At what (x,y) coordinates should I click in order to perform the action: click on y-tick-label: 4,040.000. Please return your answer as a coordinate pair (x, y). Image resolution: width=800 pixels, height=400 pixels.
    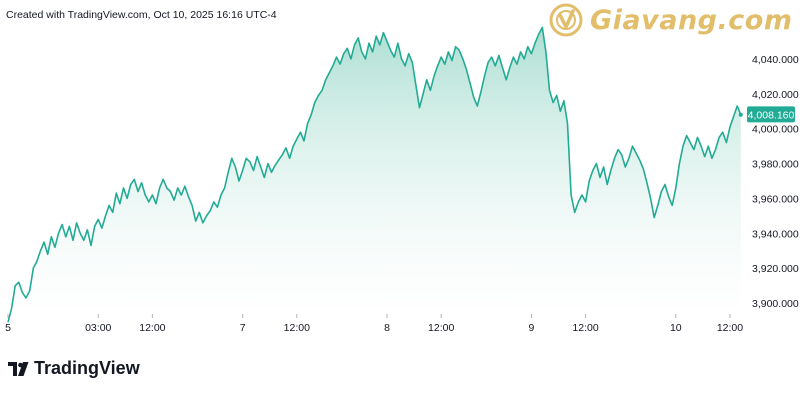
    Looking at the image, I should click on (775, 60).